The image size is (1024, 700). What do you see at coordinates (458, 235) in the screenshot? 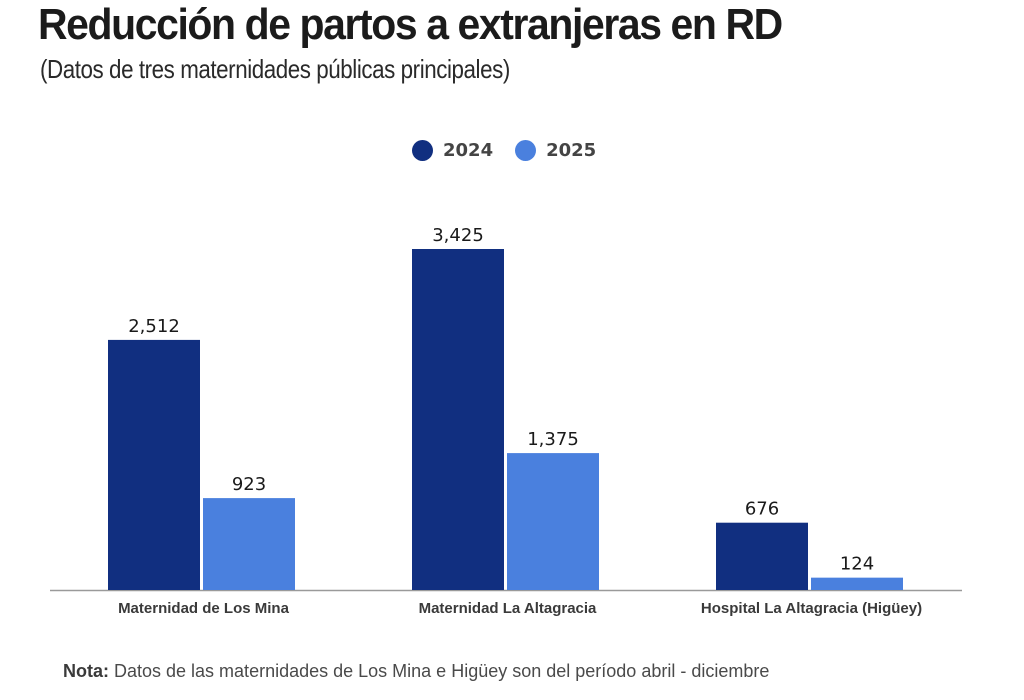
I see `data-label-2024-2: 3,425` at bounding box center [458, 235].